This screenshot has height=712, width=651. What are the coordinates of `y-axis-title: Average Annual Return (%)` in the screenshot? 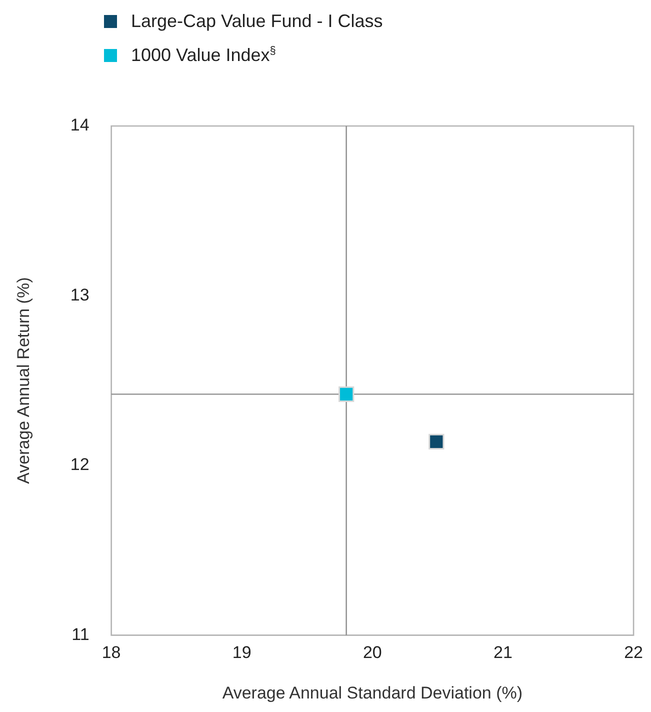 It's located at (23, 380).